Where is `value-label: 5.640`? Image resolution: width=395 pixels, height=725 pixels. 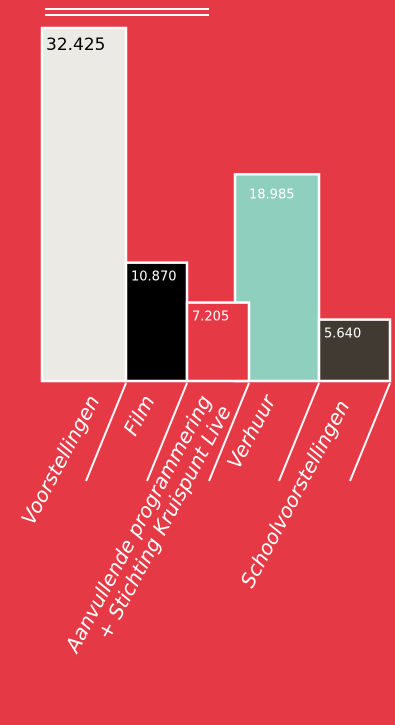
value-label: 5.640 is located at coordinates (342, 334).